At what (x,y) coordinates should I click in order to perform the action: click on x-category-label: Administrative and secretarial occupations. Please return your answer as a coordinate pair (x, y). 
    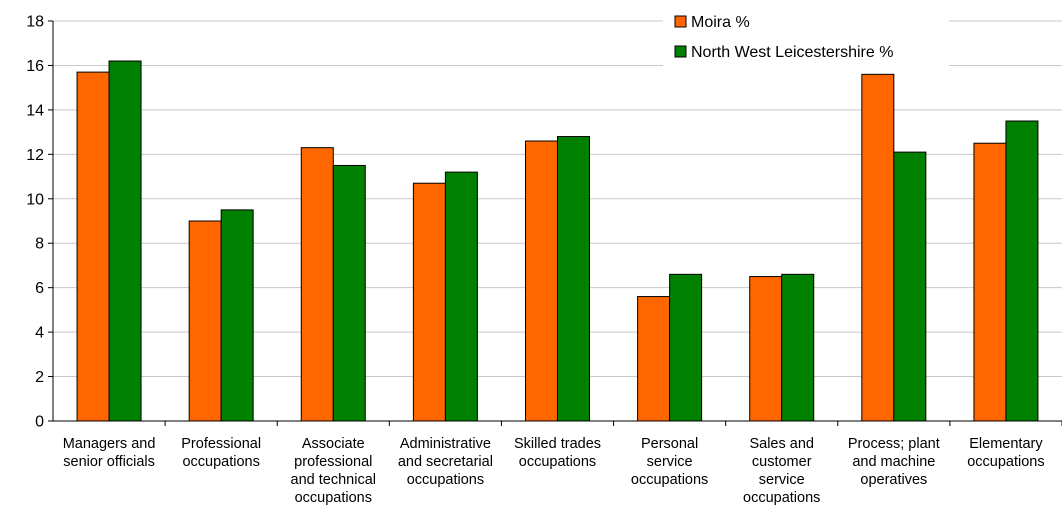
    Looking at the image, I should click on (445, 462).